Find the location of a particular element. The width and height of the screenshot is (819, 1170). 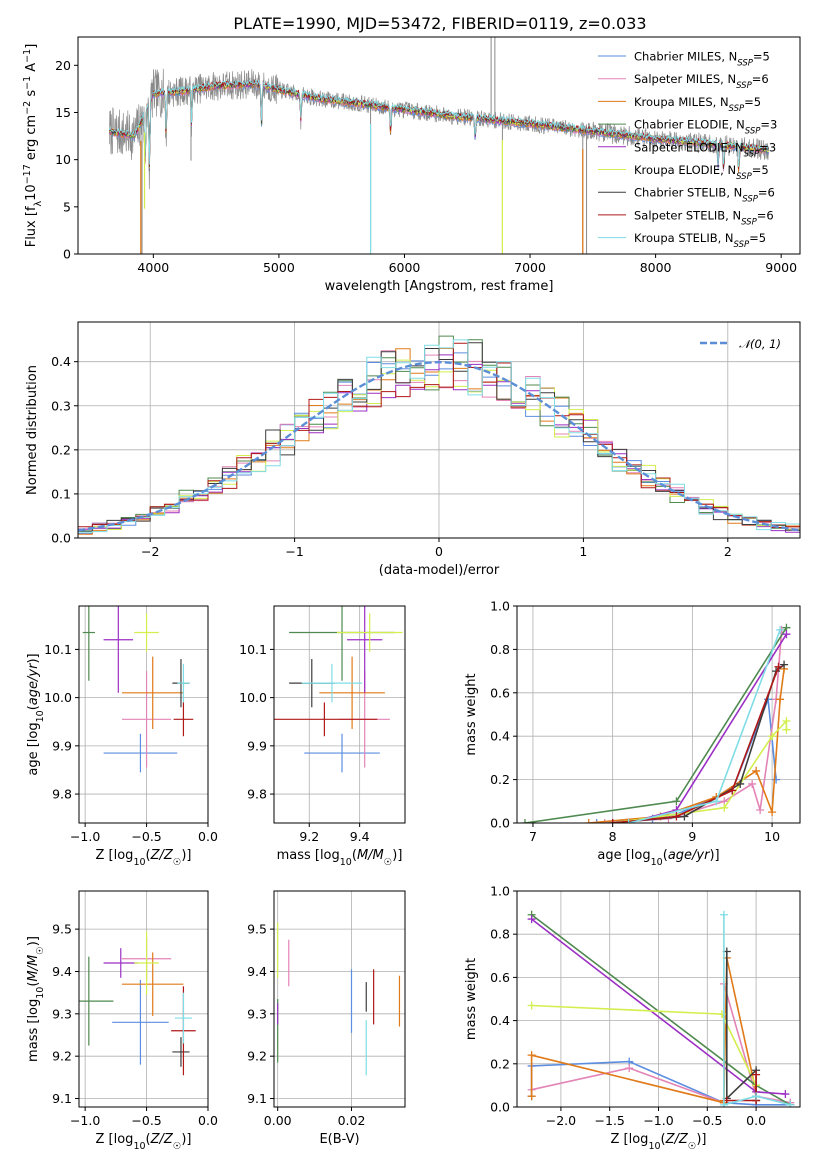

legend: 𝒩(0, 1) is located at coordinates (740, 344).